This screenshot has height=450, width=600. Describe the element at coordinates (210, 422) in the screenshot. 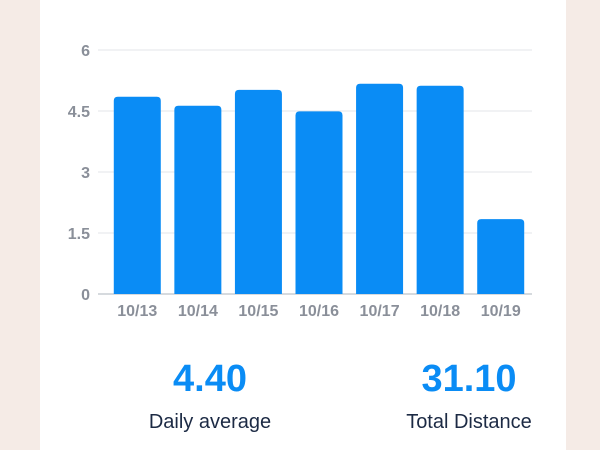

I see `daily-average-label: Daily average` at that location.